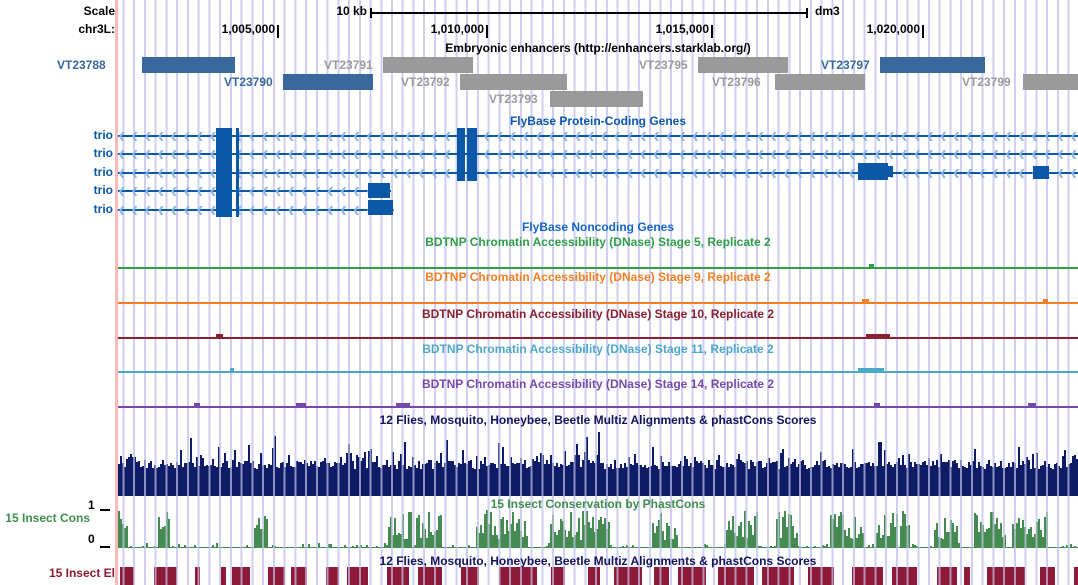 The width and height of the screenshot is (1078, 585). I want to click on coordinate-label: 1,005,000, so click(248, 29).